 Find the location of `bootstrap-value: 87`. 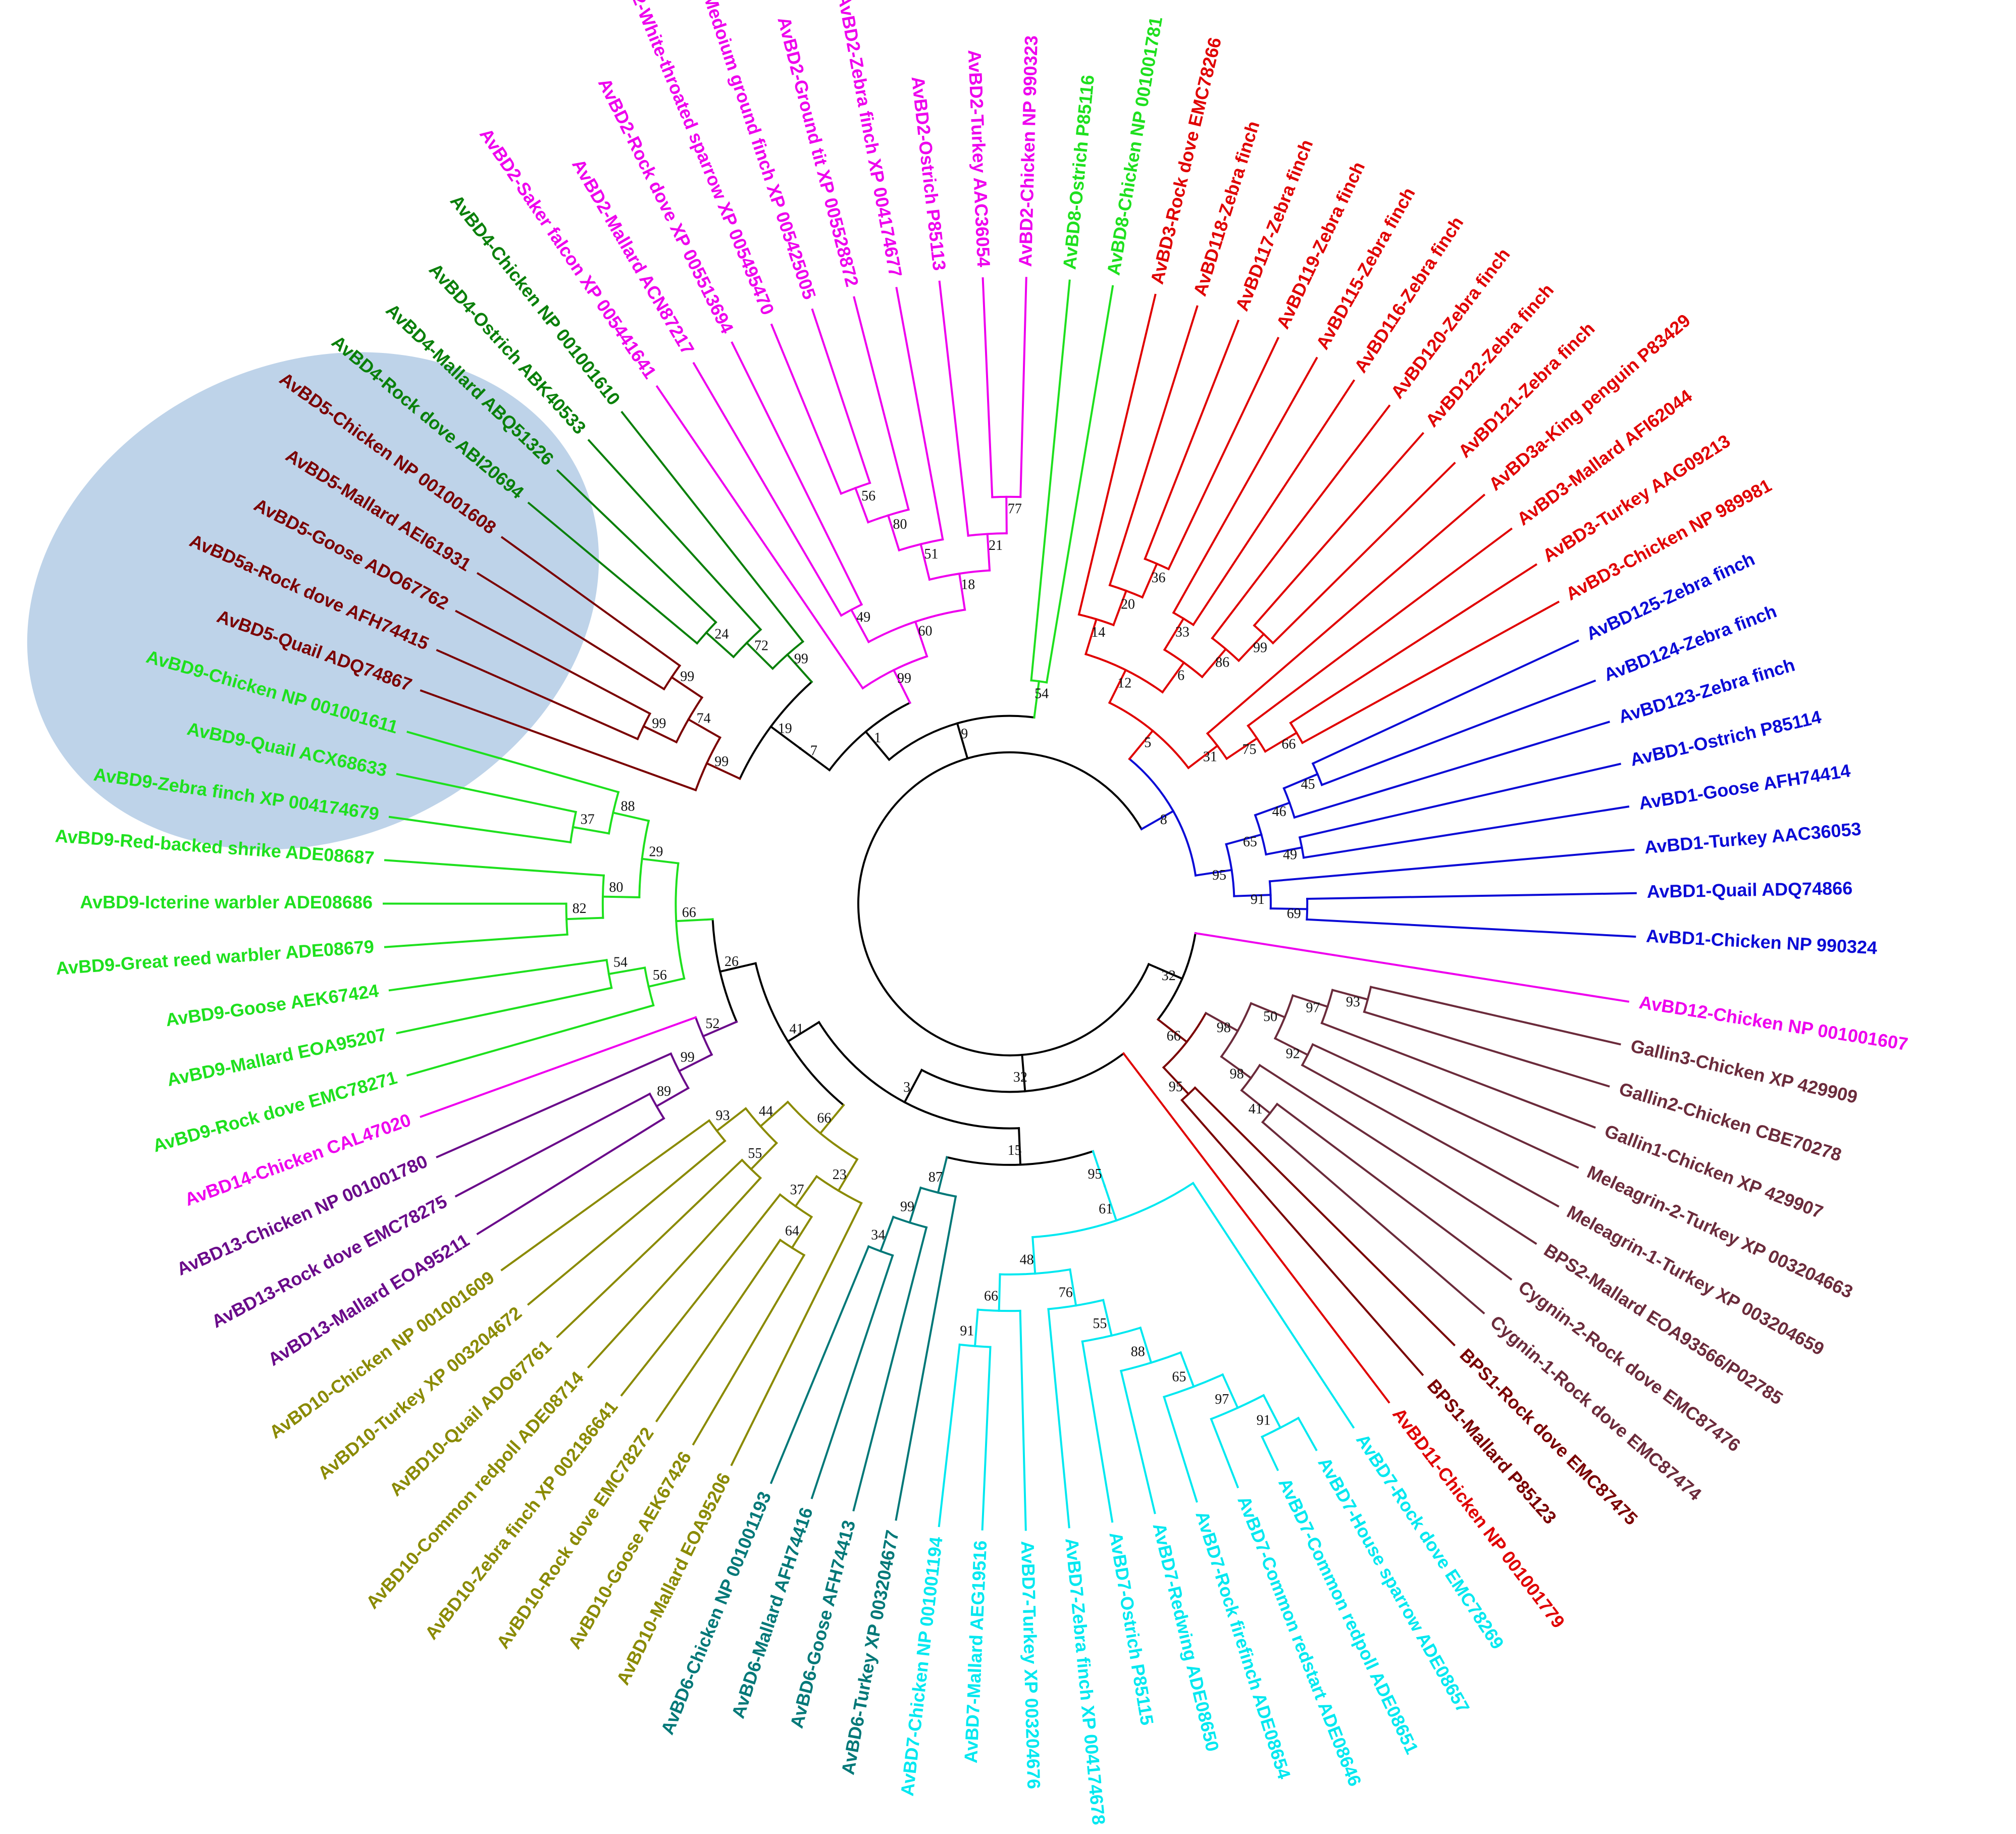

bootstrap-value: 87 is located at coordinates (936, 1177).